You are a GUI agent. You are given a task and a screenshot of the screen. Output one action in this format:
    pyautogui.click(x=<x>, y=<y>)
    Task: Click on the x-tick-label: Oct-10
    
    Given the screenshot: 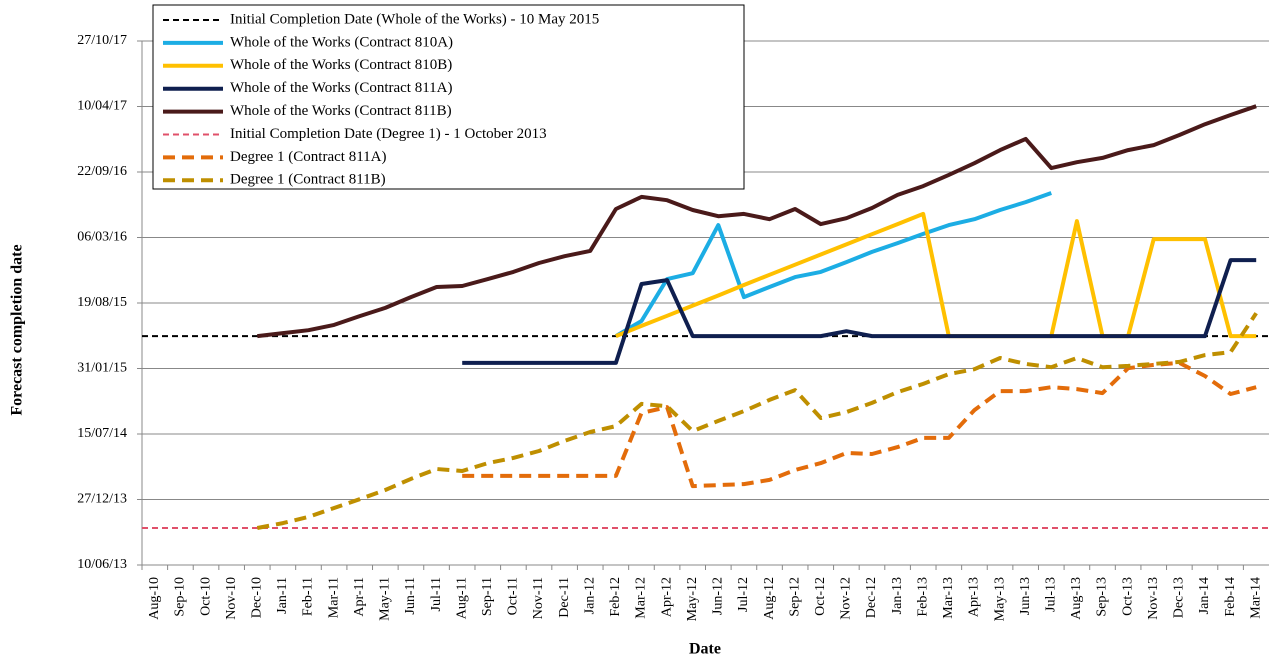 What is the action you would take?
    pyautogui.click(x=205, y=596)
    